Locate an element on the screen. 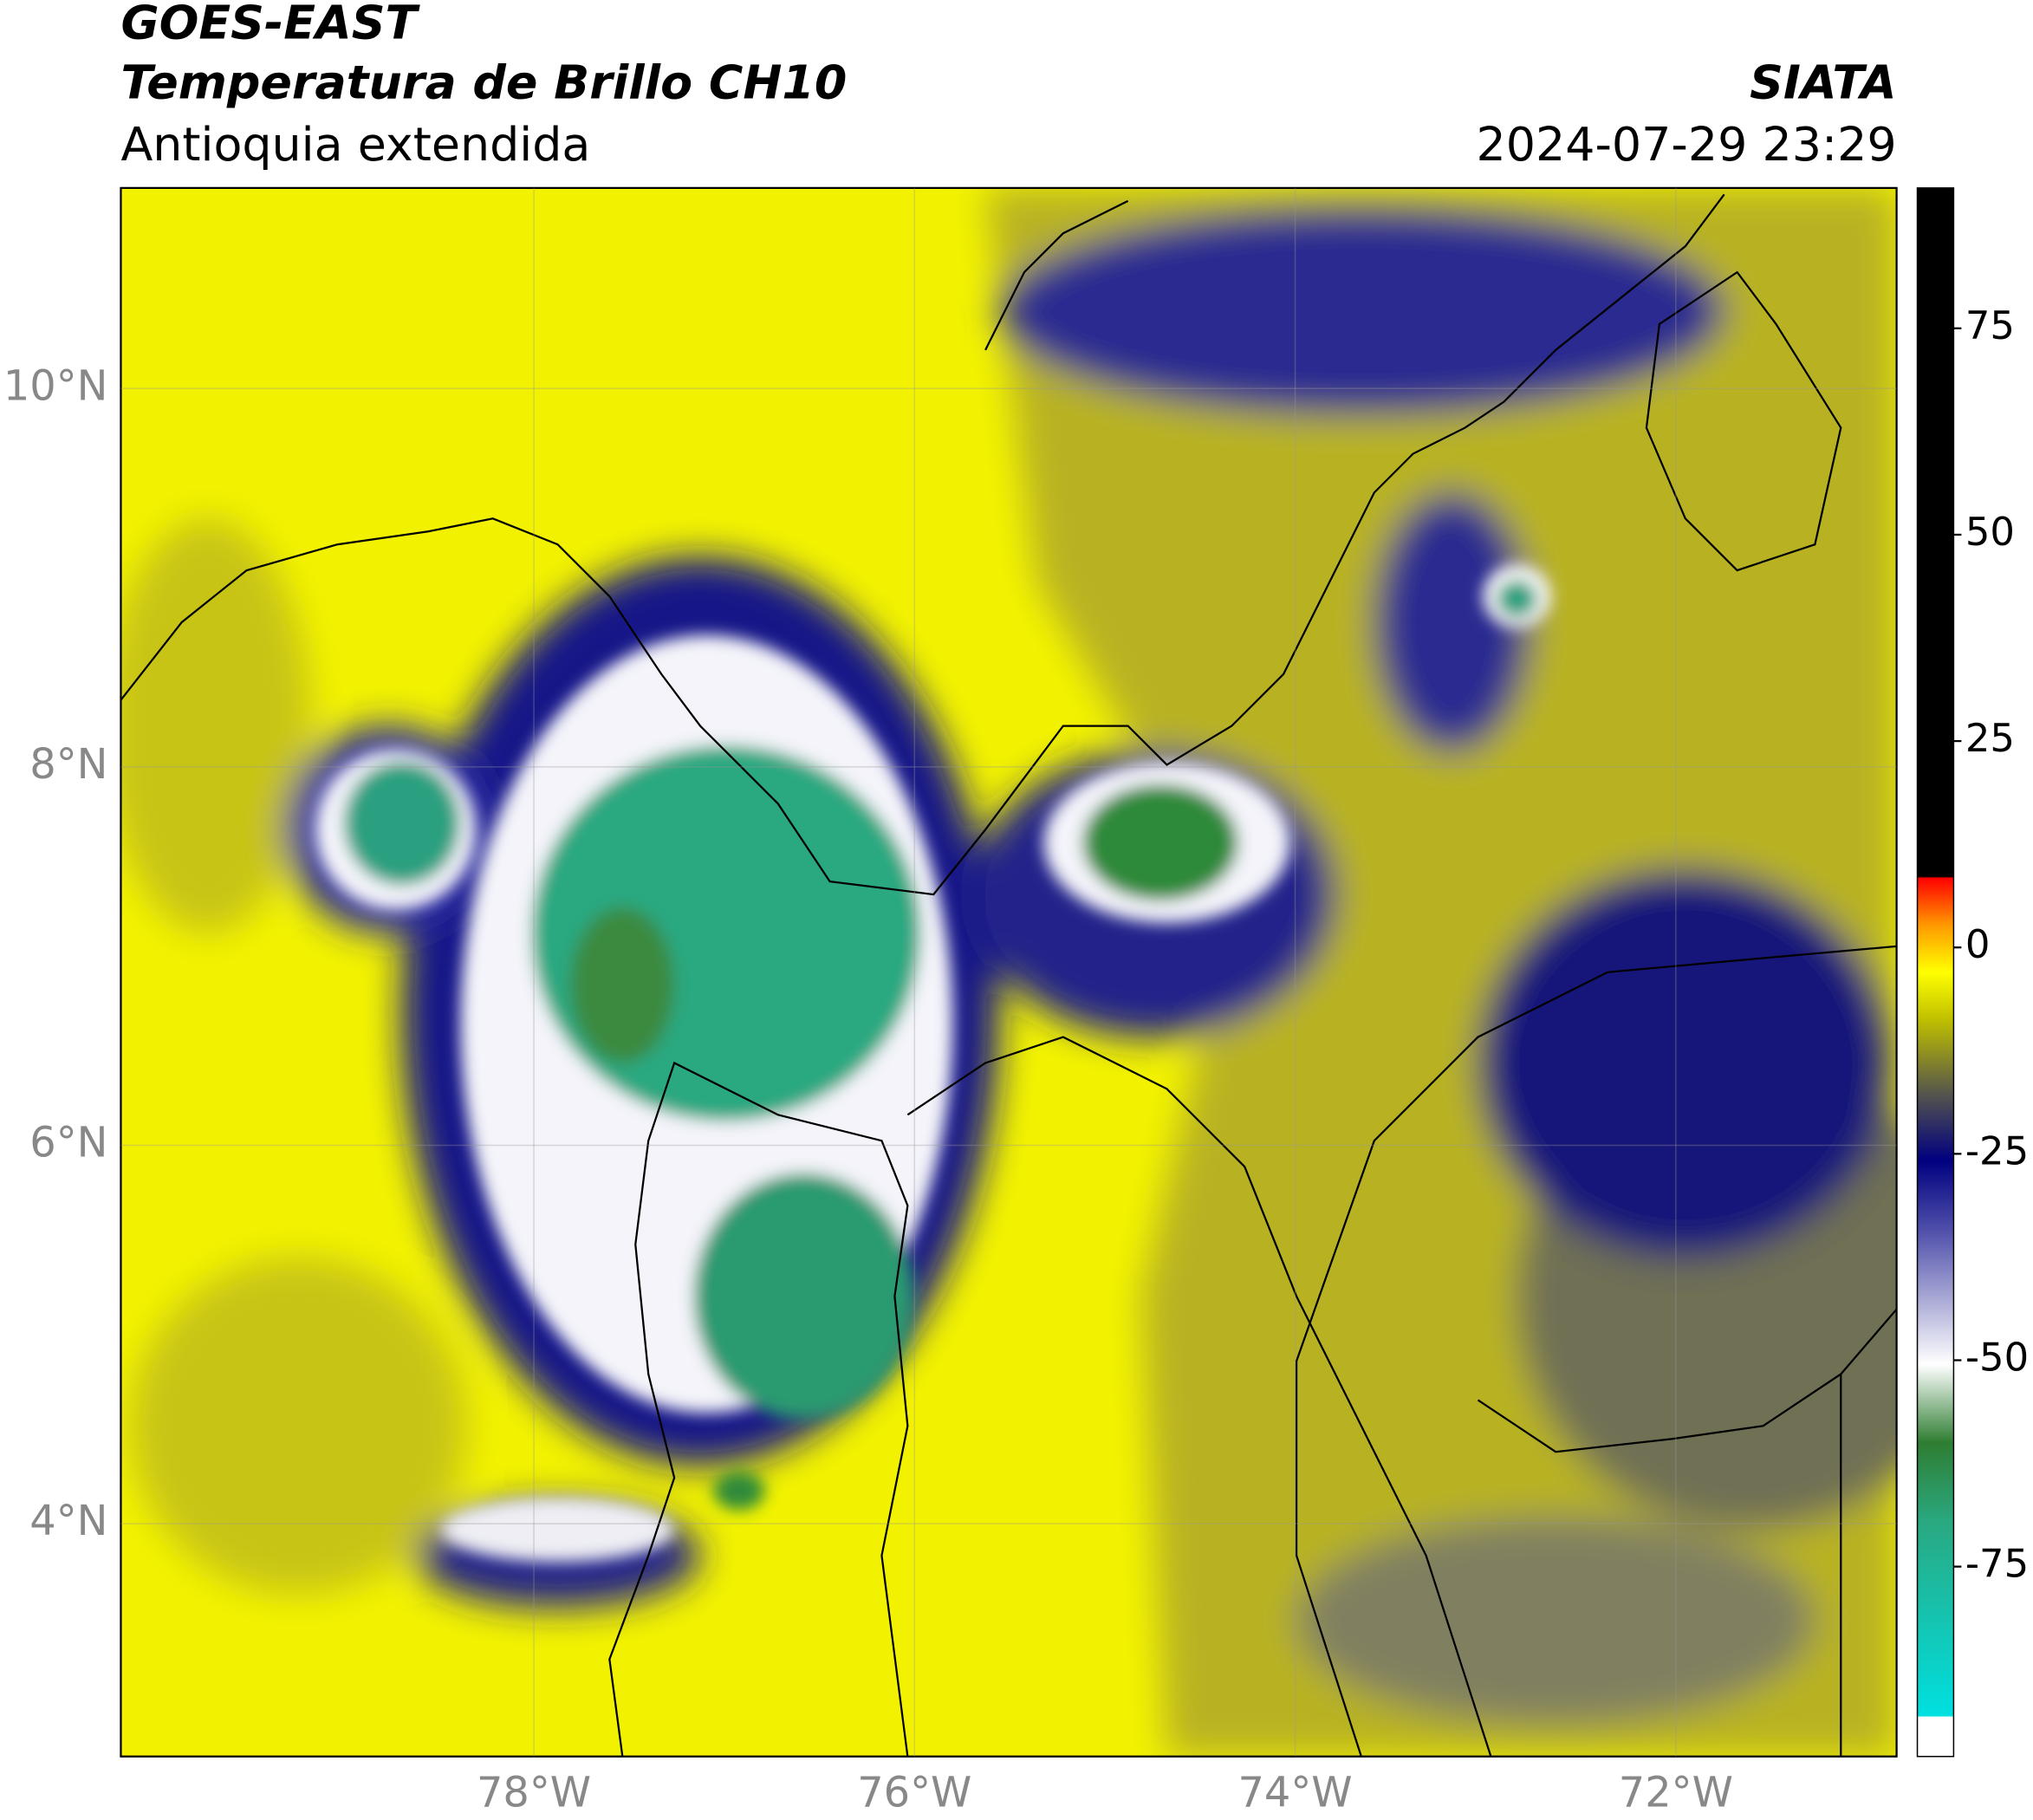 Image resolution: width=2033 pixels, height=1820 pixels. colorbar-tick-label: 25 is located at coordinates (1990, 738).